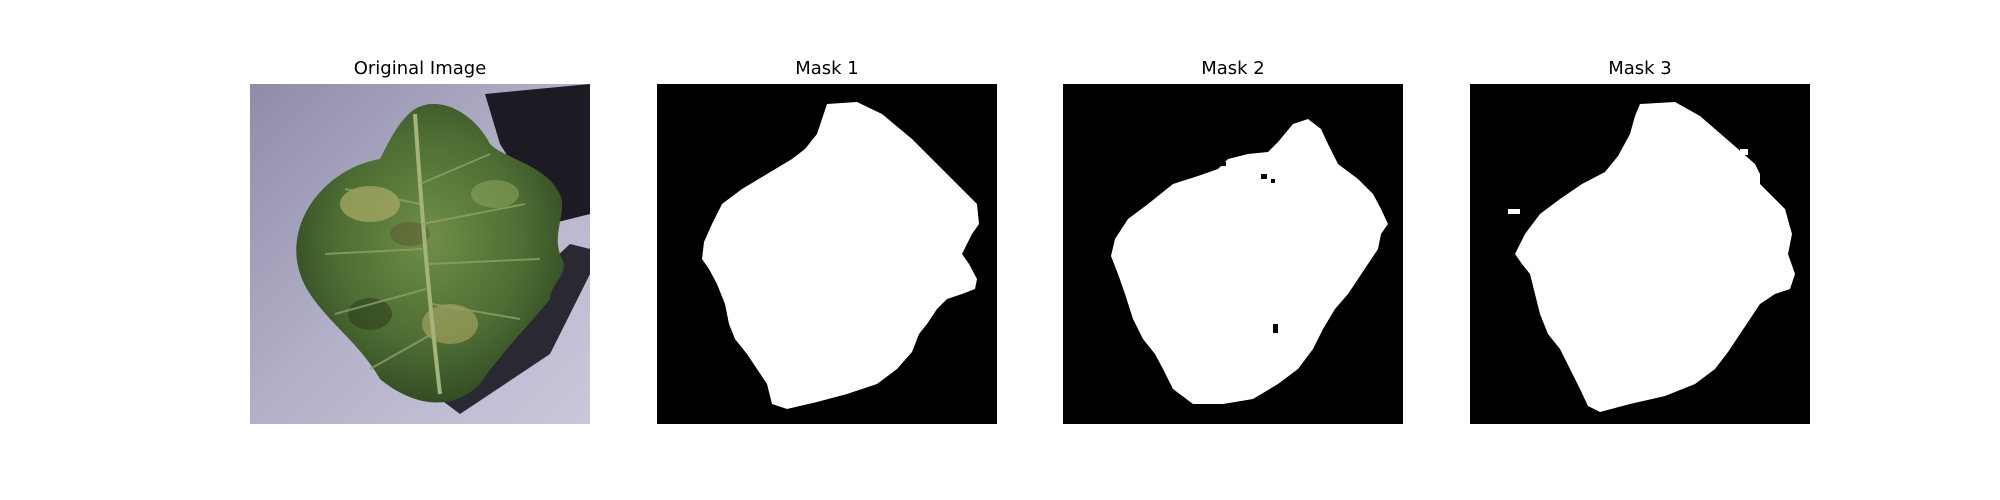 The image size is (2000, 500). I want to click on mask-2-shape, so click(1233, 254).